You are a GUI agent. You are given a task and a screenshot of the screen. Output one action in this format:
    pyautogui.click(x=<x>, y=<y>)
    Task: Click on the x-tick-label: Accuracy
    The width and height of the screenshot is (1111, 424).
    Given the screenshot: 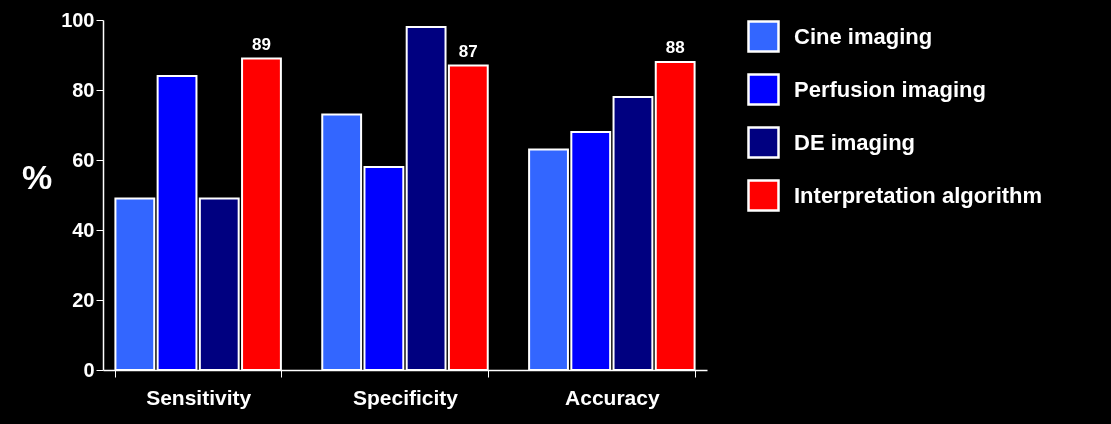 What is the action you would take?
    pyautogui.click(x=612, y=397)
    